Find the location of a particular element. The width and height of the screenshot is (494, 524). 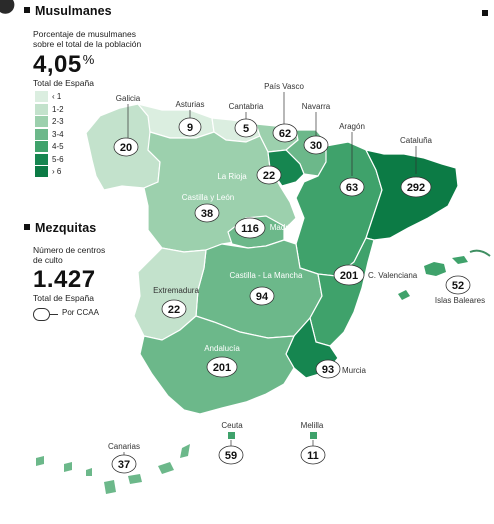

count-canarias: 37 is located at coordinates (124, 465).